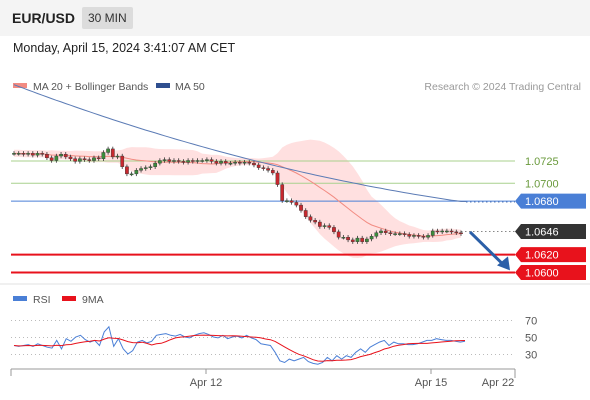  I want to click on level-label-1.0680: 1.0680, so click(542, 202).